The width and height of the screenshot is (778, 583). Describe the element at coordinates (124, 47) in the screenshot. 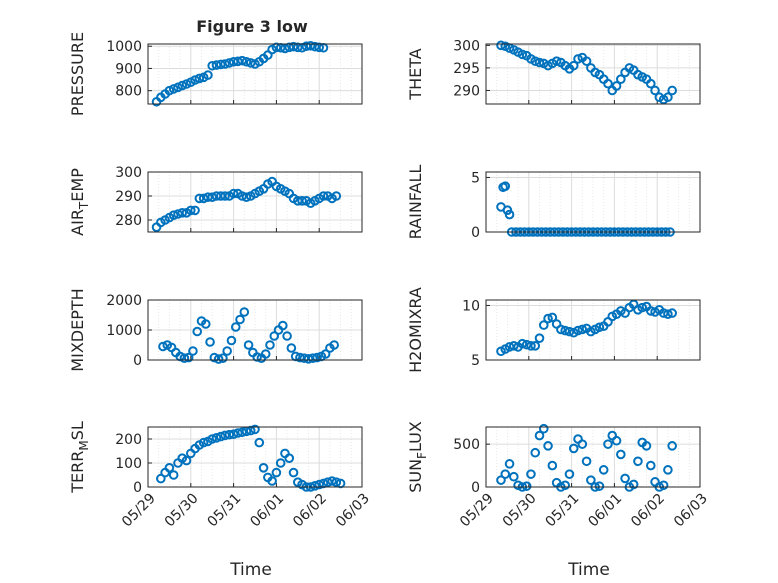

I see `panel-1-ytick-label: 1000` at that location.